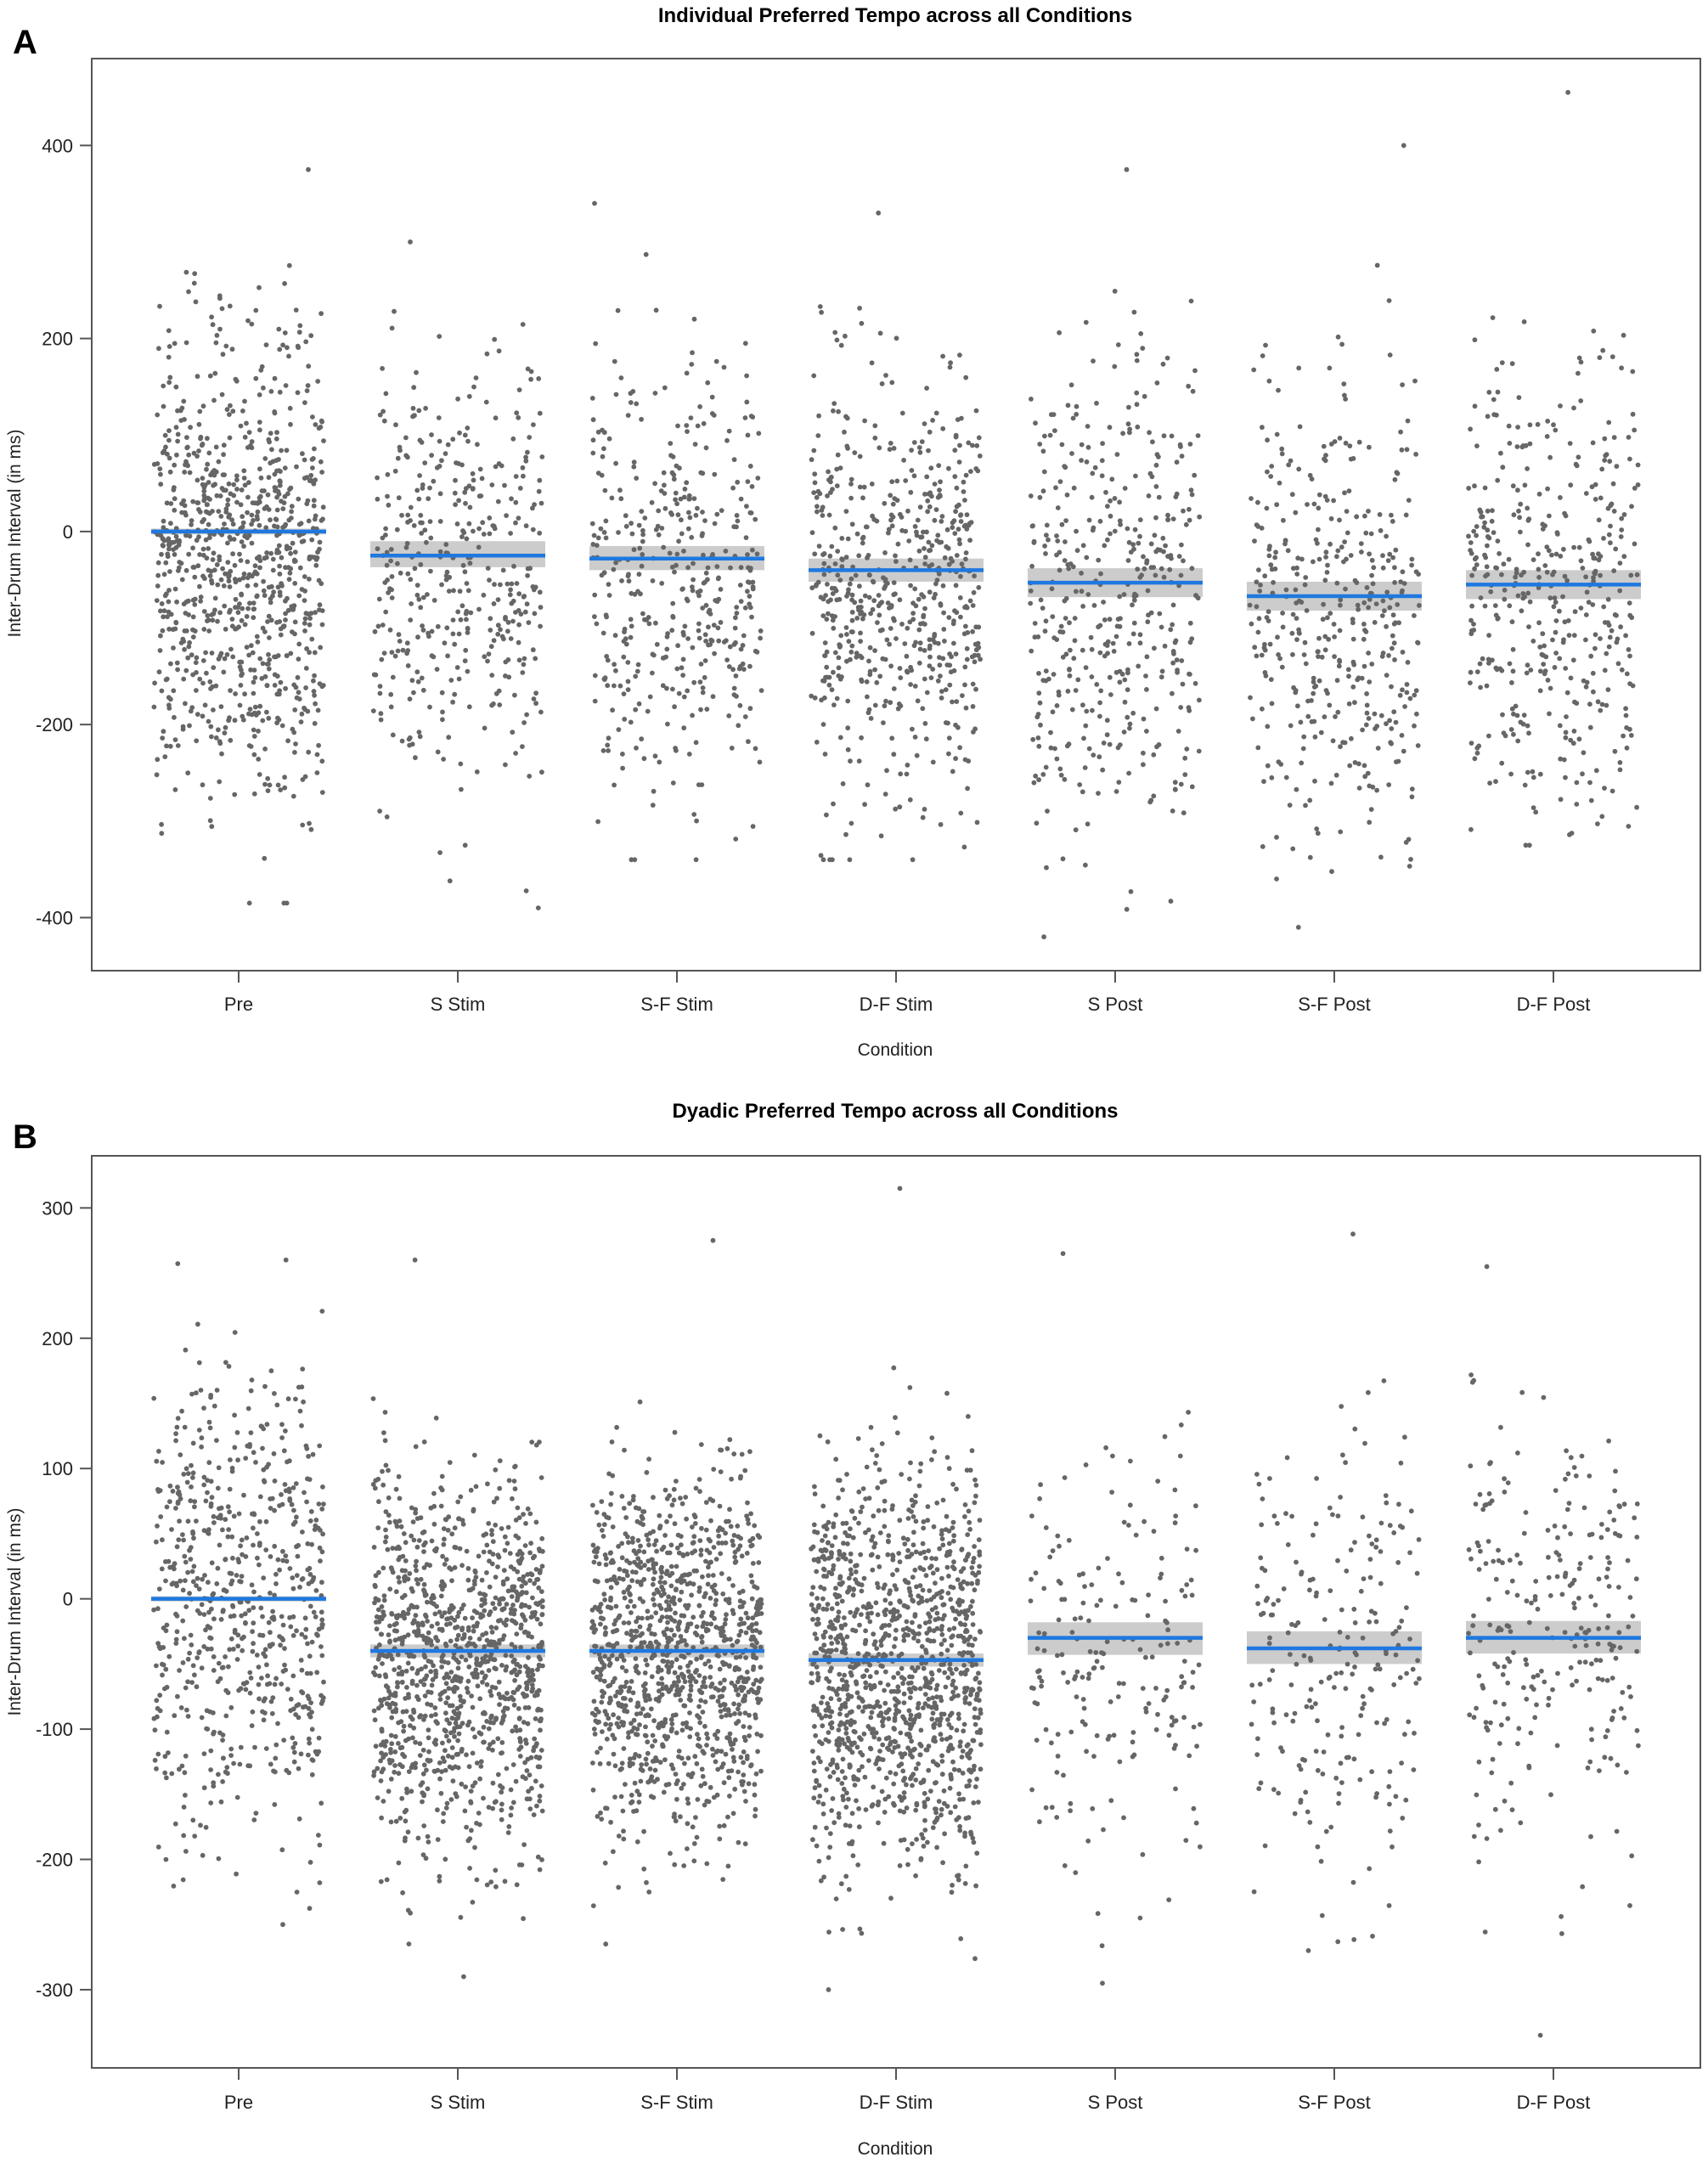 The width and height of the screenshot is (1708, 2163). Describe the element at coordinates (54, 917) in the screenshot. I see `y-tick-label-a: -400` at that location.